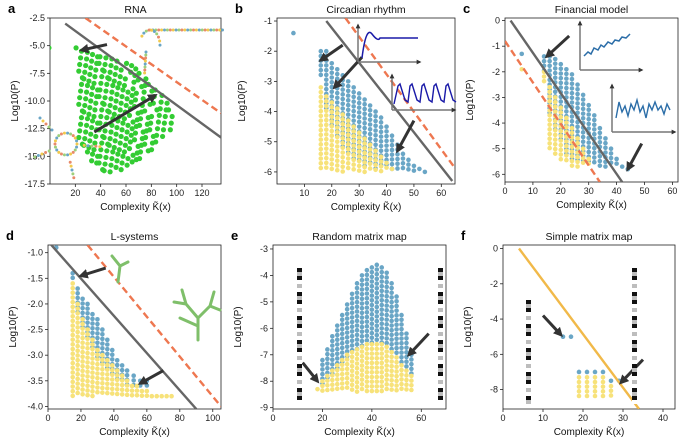 This screenshot has width=685, height=443. I want to click on y-tick-label: -6, so click(268, 172).